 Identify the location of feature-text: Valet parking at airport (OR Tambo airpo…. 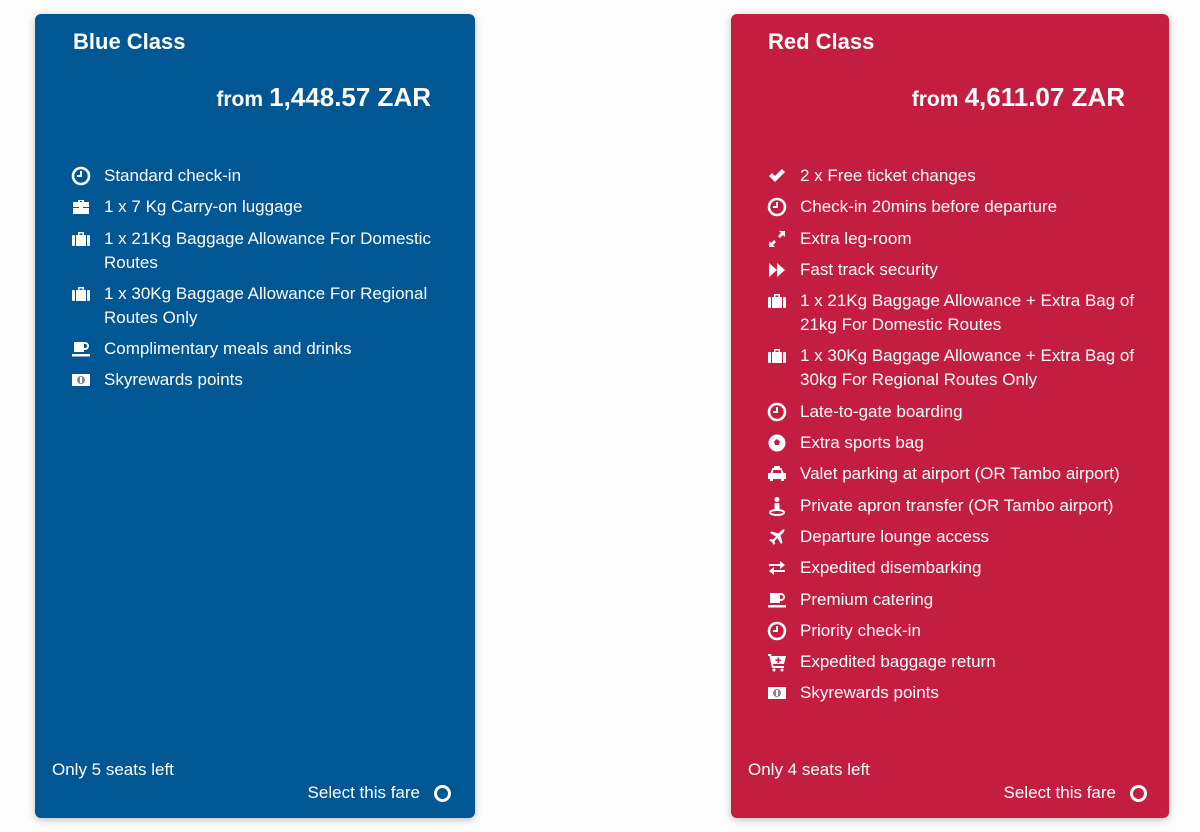
(960, 474).